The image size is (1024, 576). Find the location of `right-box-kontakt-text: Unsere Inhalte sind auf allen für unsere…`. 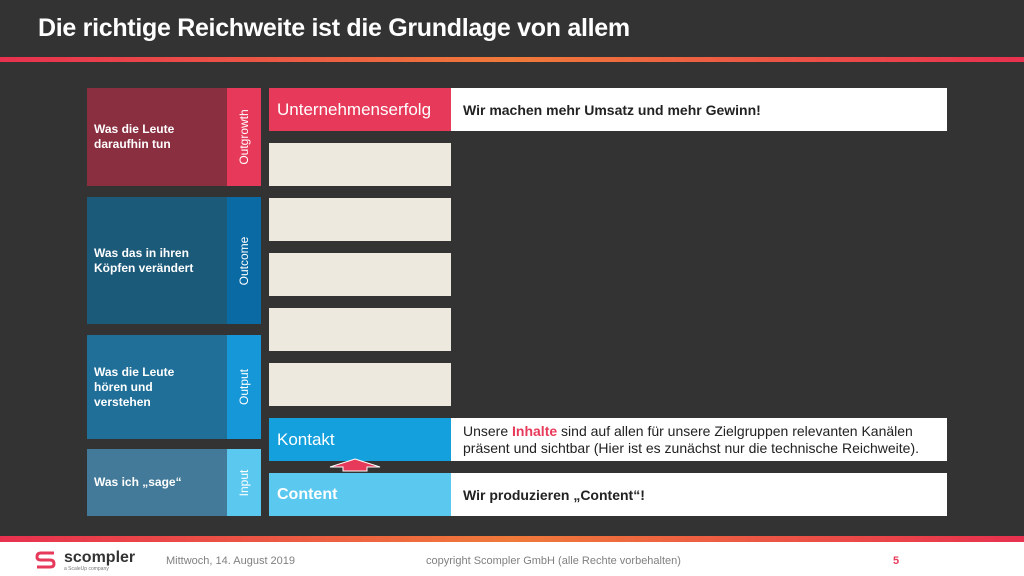

right-box-kontakt-text: Unsere Inhalte sind auf allen für unsere… is located at coordinates (691, 439).